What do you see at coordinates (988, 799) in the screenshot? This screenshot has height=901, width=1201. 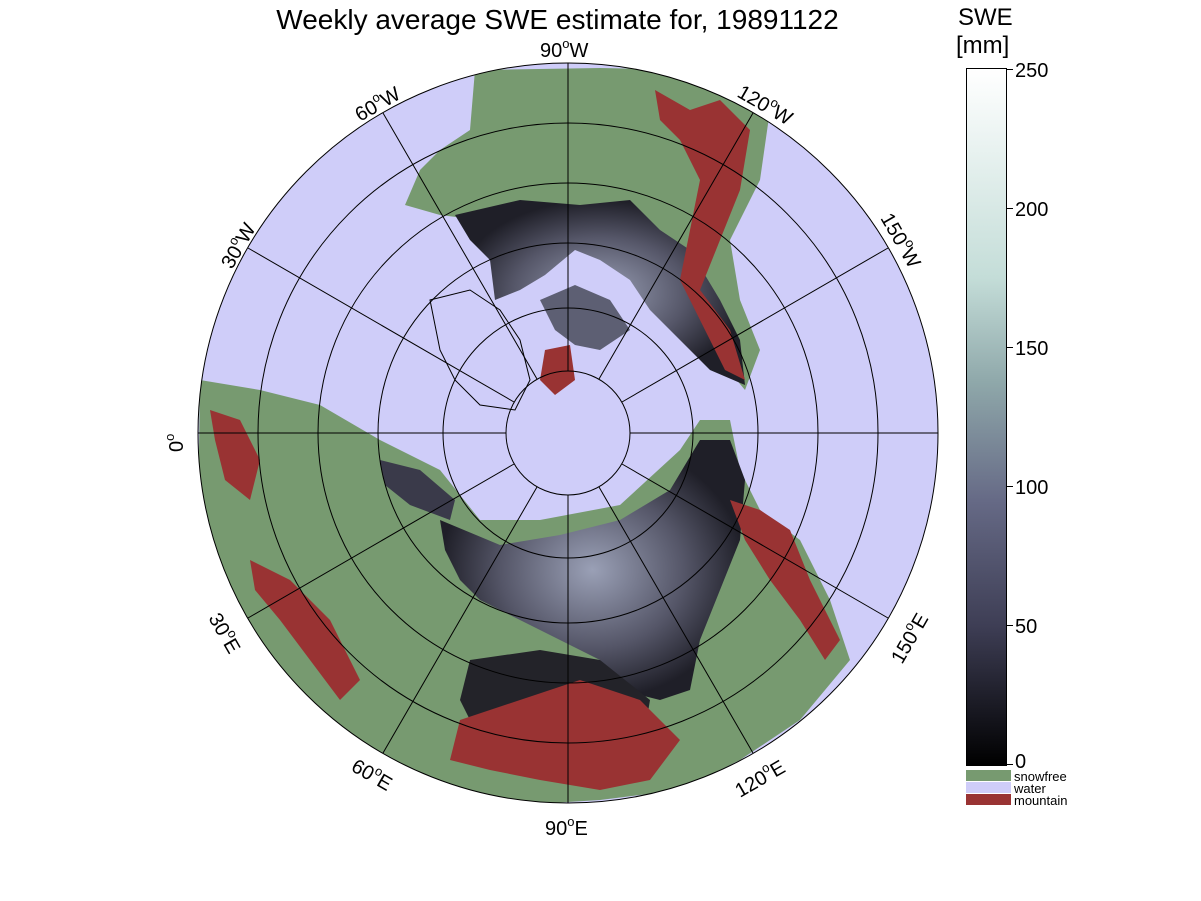 I see `legend-swatch-mountain` at bounding box center [988, 799].